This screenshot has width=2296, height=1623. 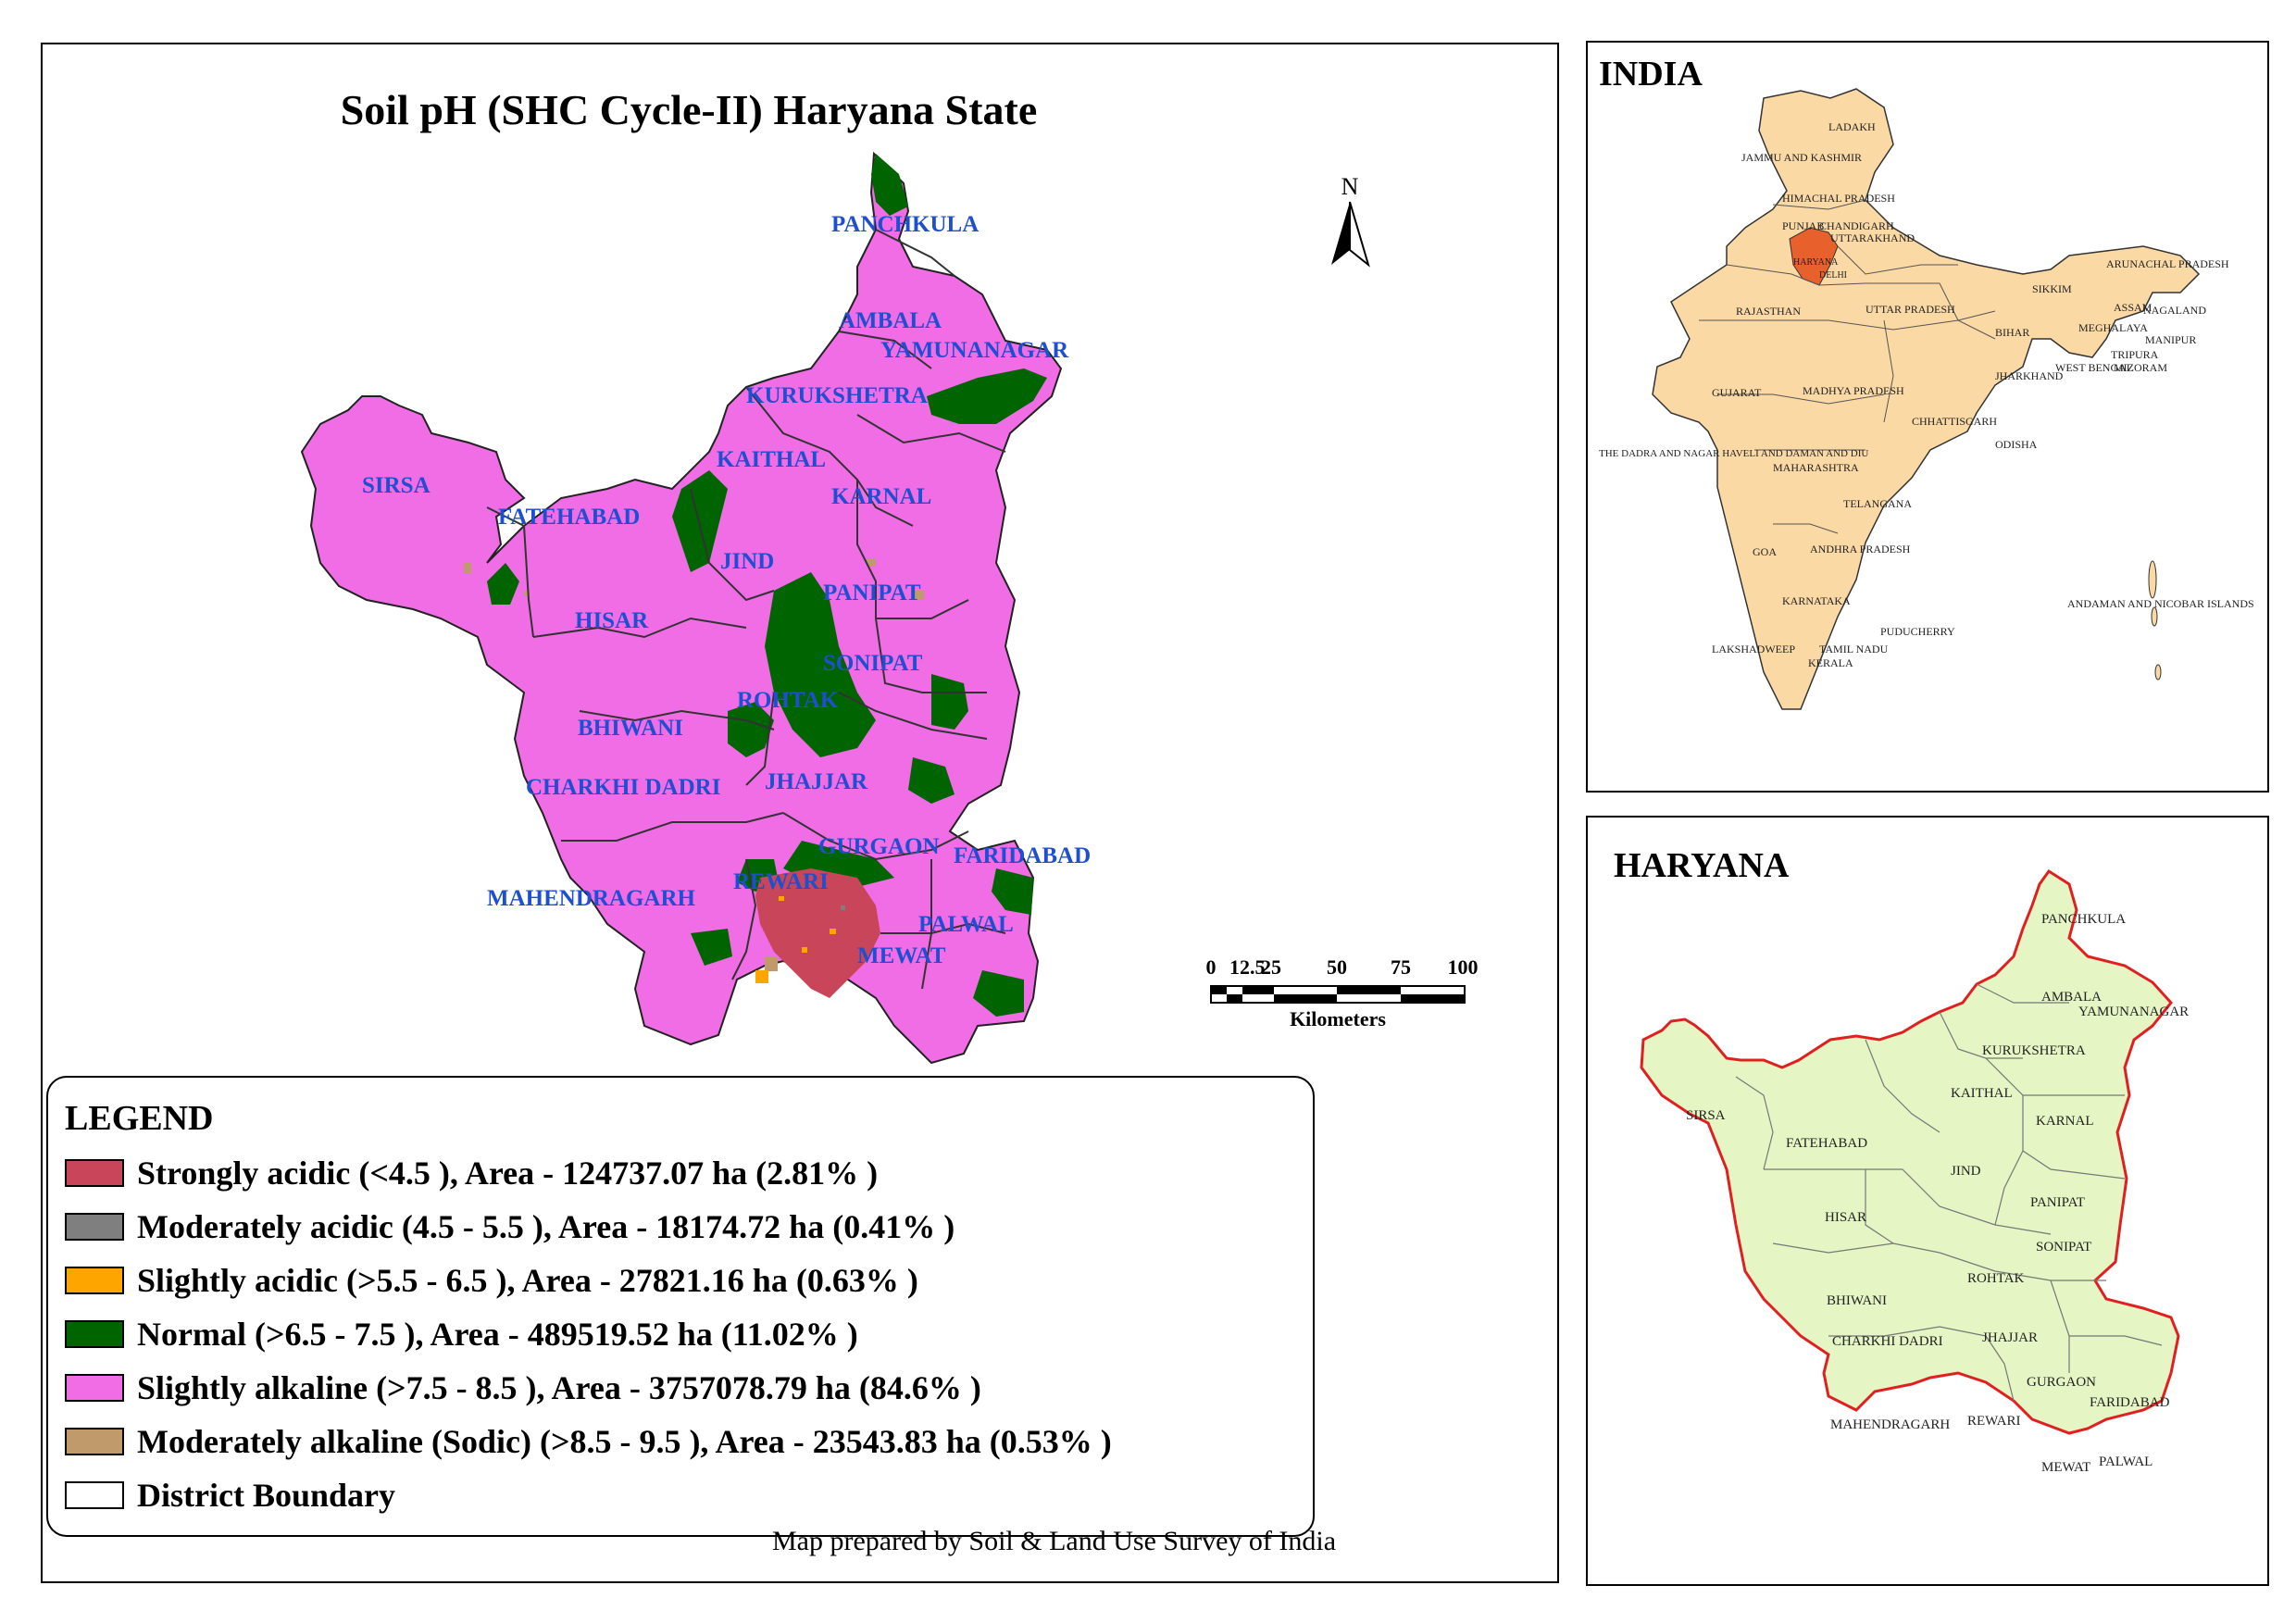 I want to click on district-label: KAITHAL, so click(x=771, y=459).